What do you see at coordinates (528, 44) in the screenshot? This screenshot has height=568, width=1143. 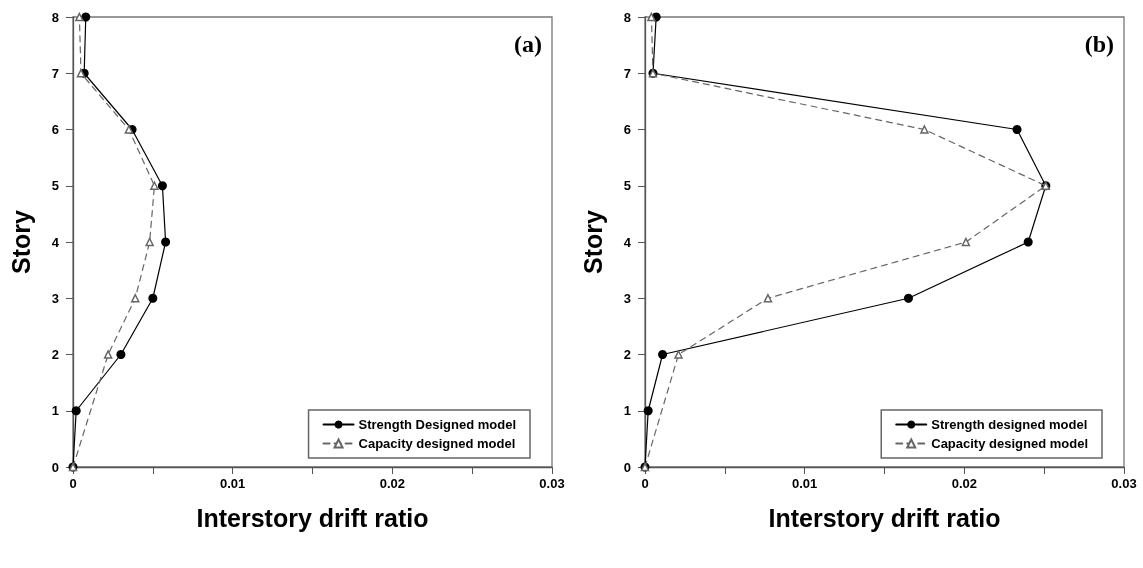 I see `annotation: (a)` at bounding box center [528, 44].